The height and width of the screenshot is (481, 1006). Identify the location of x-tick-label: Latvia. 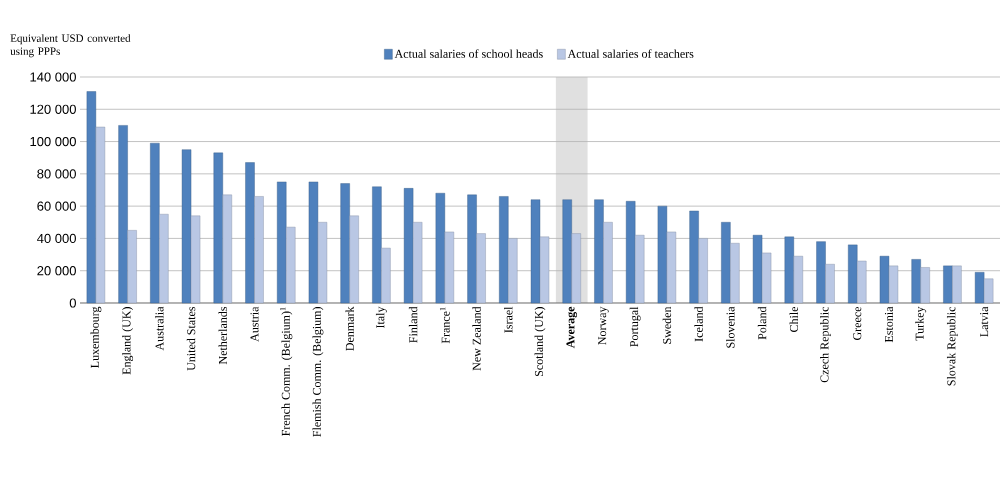
(984, 321).